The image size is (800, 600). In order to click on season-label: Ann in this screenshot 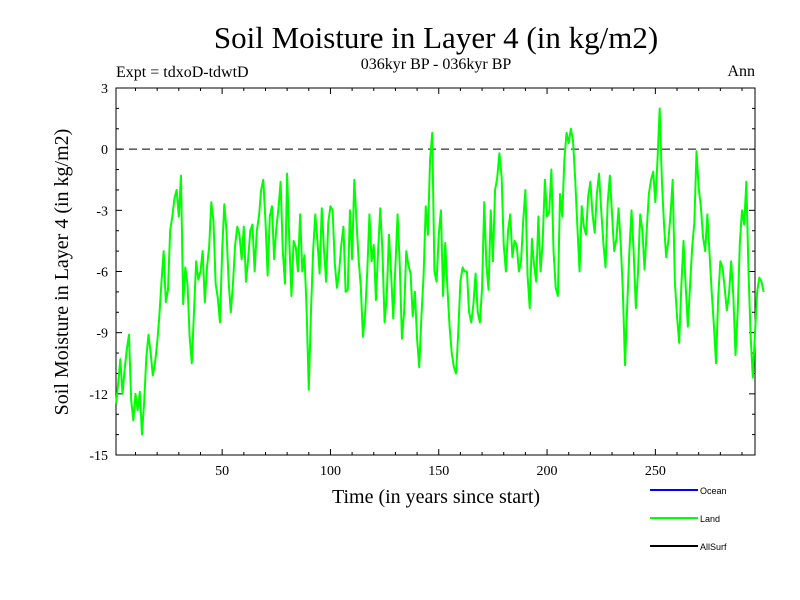, I will do `click(741, 71)`.